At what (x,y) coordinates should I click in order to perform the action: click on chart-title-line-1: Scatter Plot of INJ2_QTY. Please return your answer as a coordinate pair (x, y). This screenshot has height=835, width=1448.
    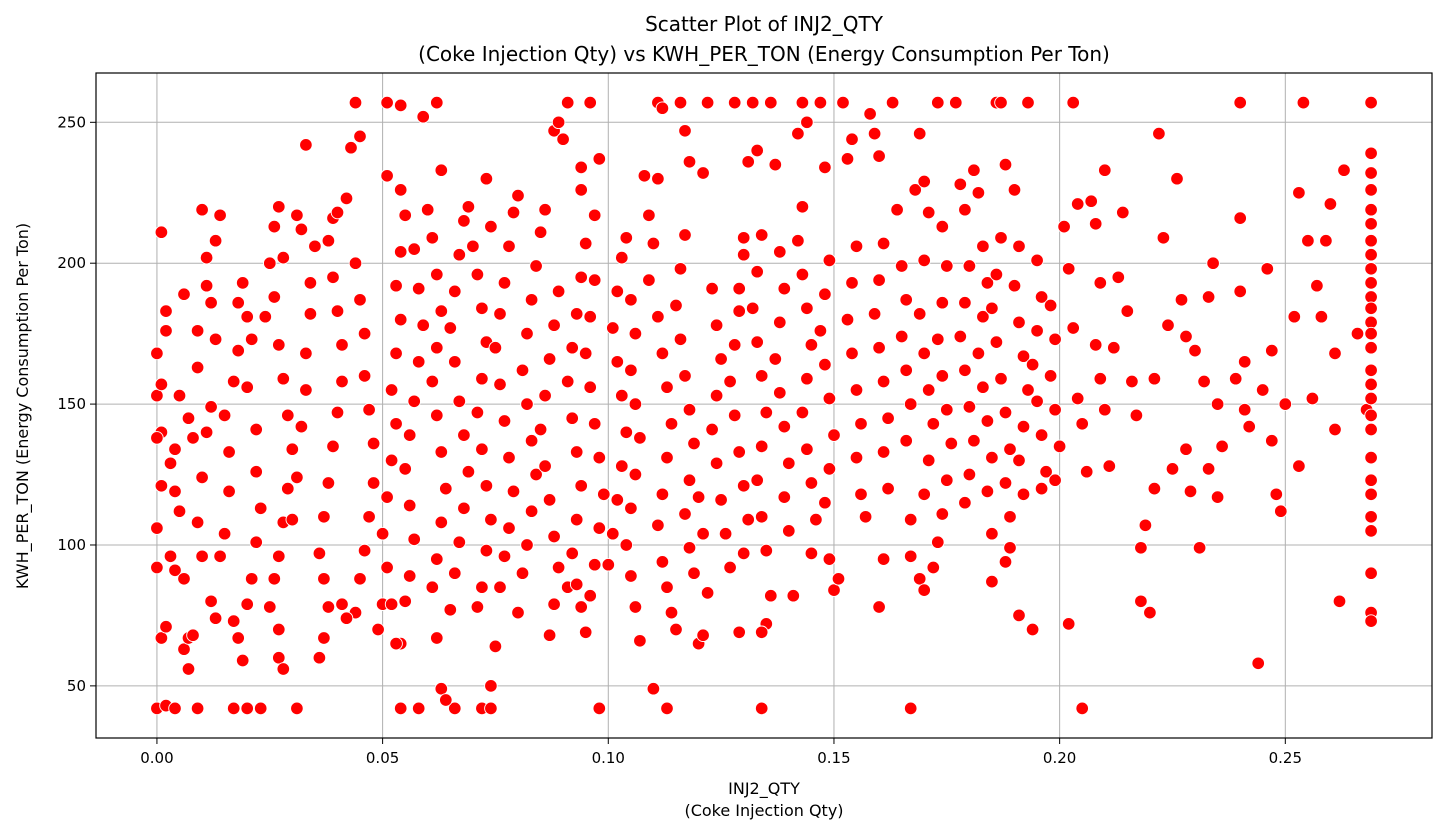
    Looking at the image, I should click on (764, 24).